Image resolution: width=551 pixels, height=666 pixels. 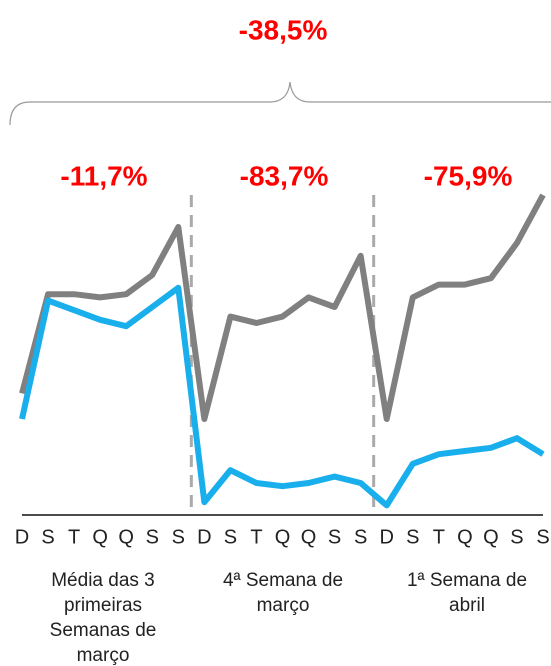 I want to click on group-label: 4ª Semana de março, so click(x=283, y=593).